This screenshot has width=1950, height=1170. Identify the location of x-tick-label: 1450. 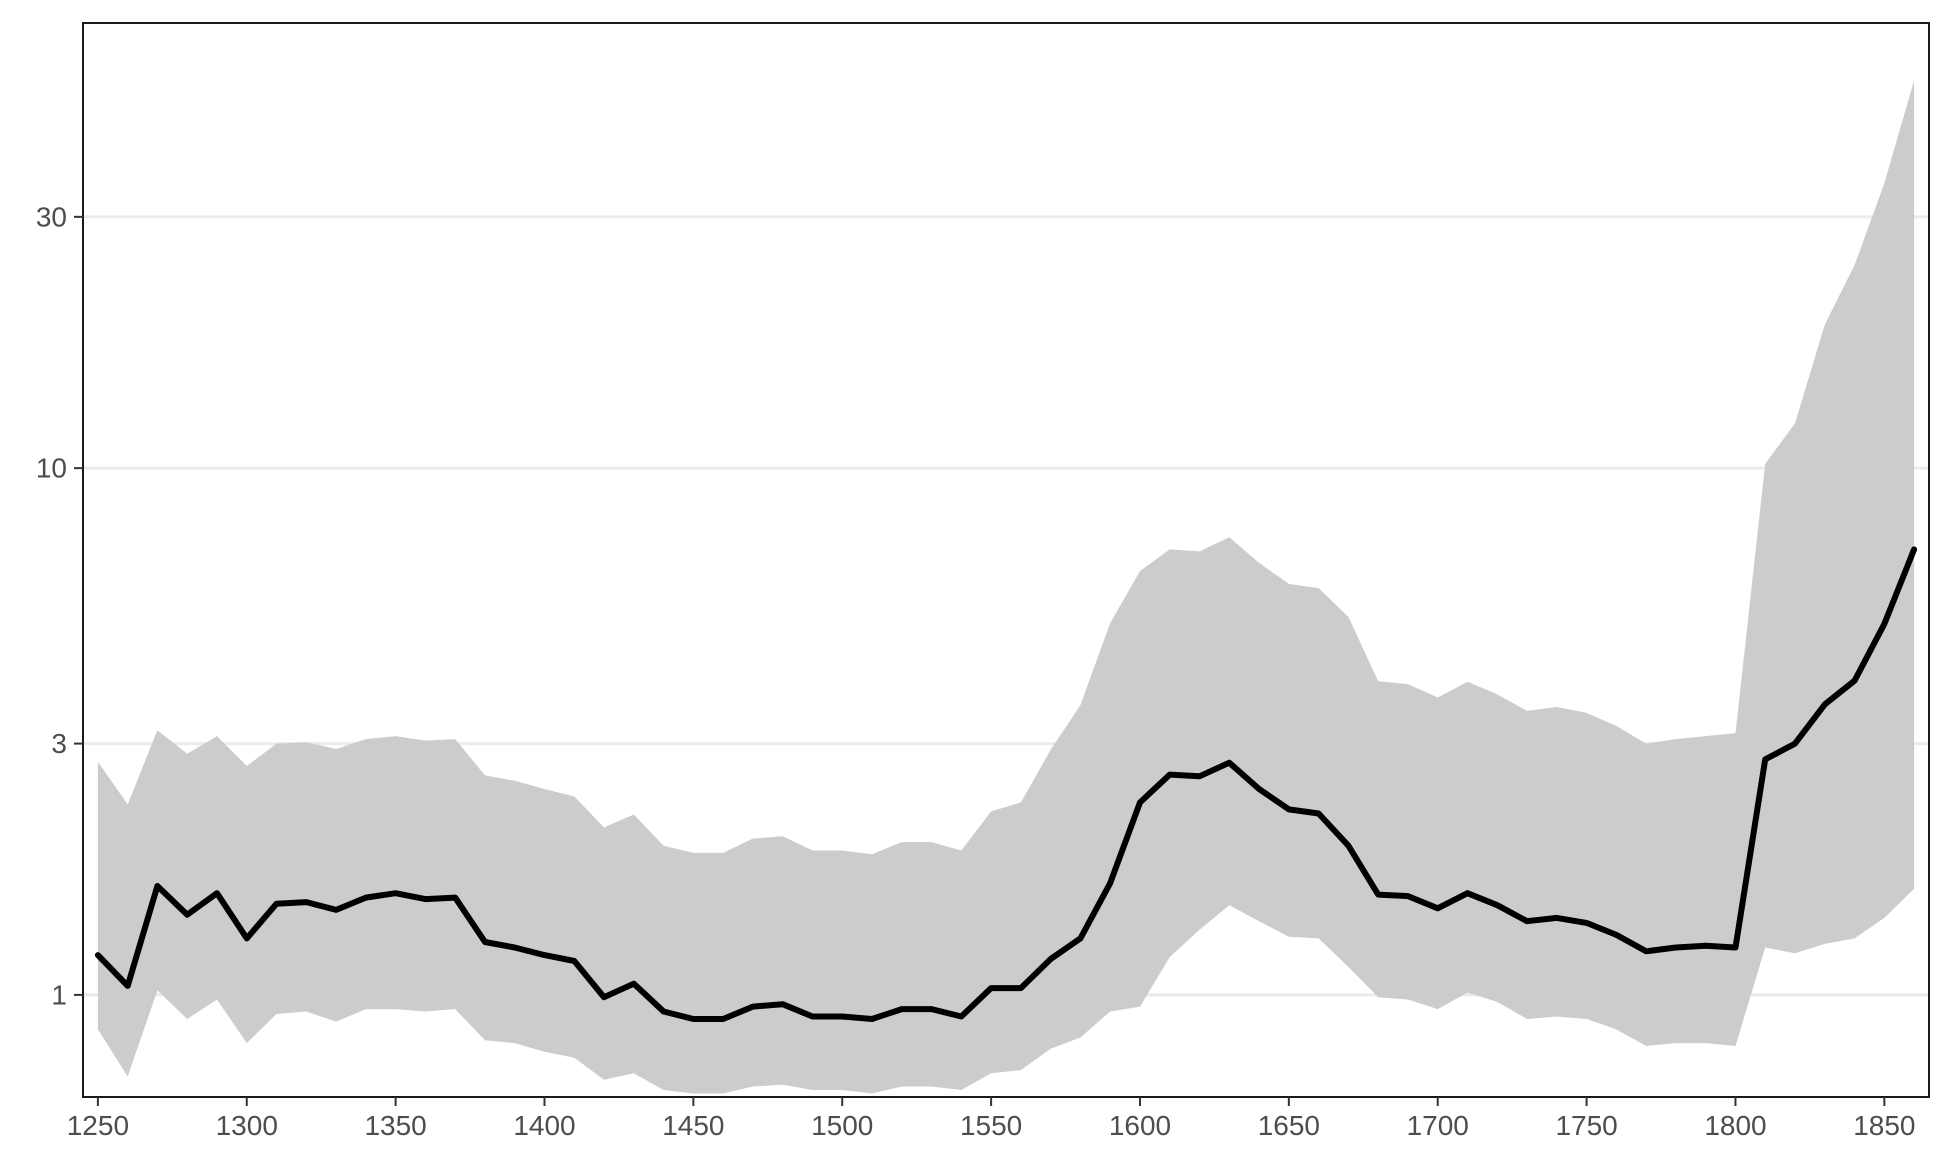
(693, 1125).